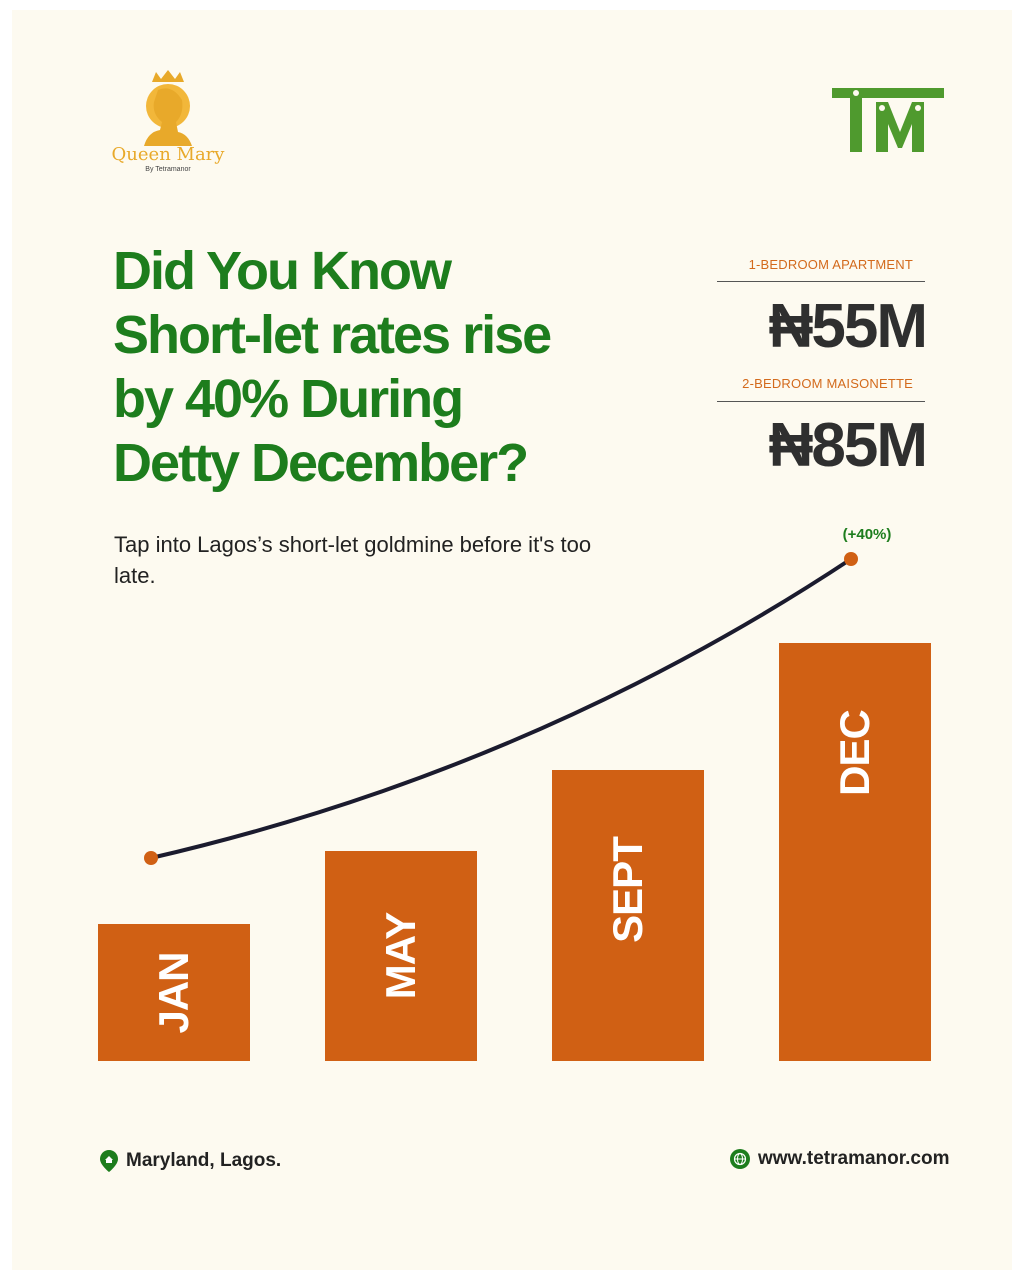 Image resolution: width=1024 pixels, height=1280 pixels. What do you see at coordinates (151, 858) in the screenshot?
I see `trend-start-point` at bounding box center [151, 858].